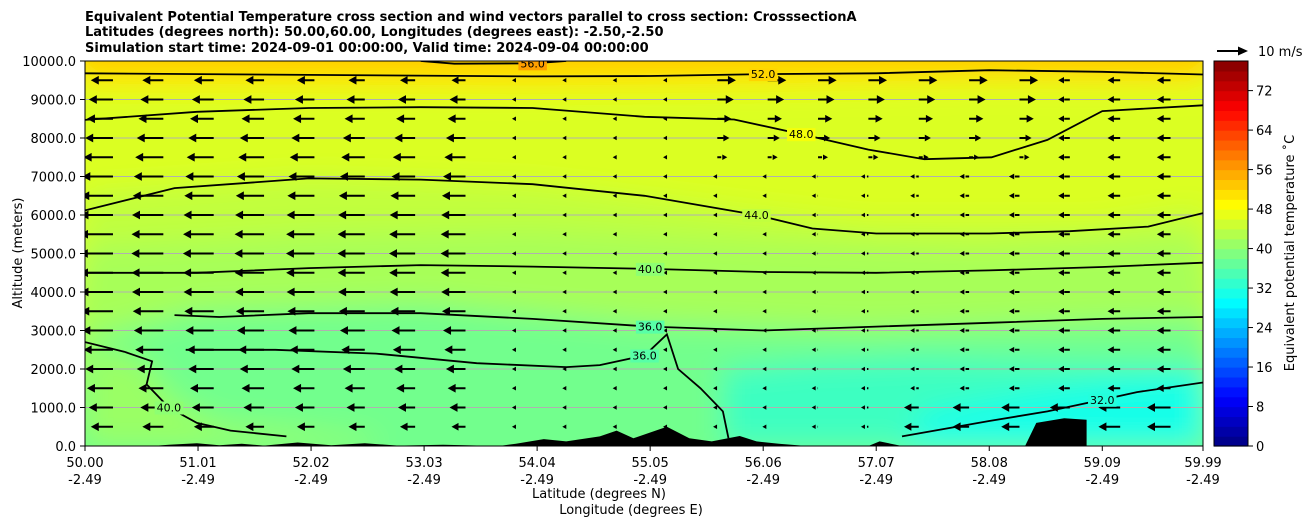 The image size is (1308, 526). What do you see at coordinates (1264, 368) in the screenshot?
I see `colorbar-tick-label: 16` at bounding box center [1264, 368].